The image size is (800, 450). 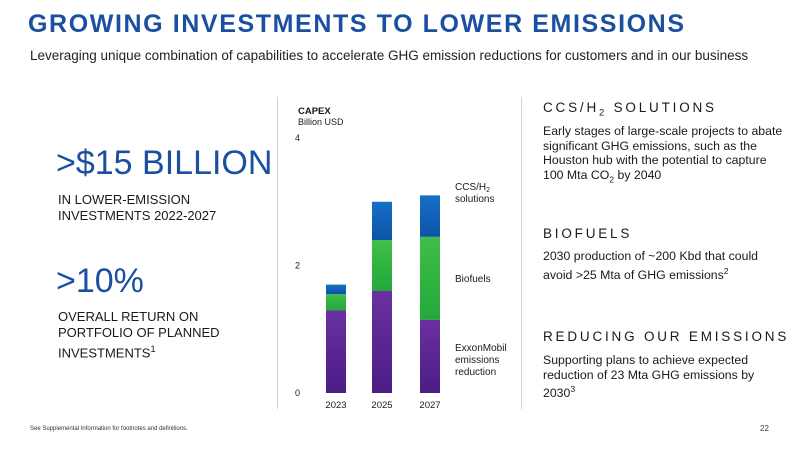 What do you see at coordinates (481, 348) in the screenshot?
I see `legend-label-emissions: ExxonMobil` at bounding box center [481, 348].